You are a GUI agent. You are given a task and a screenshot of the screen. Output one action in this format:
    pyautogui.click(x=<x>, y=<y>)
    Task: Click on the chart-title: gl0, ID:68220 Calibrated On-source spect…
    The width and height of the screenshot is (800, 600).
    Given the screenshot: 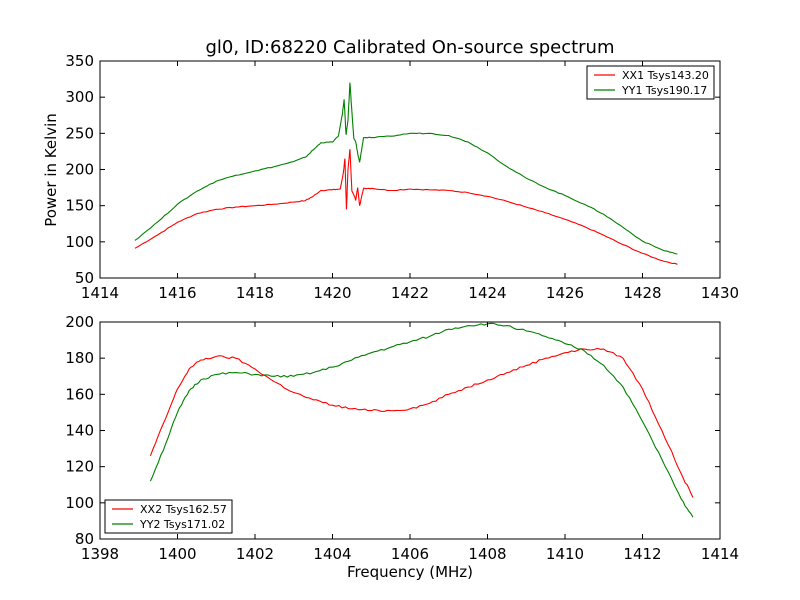 What is the action you would take?
    pyautogui.click(x=409, y=47)
    